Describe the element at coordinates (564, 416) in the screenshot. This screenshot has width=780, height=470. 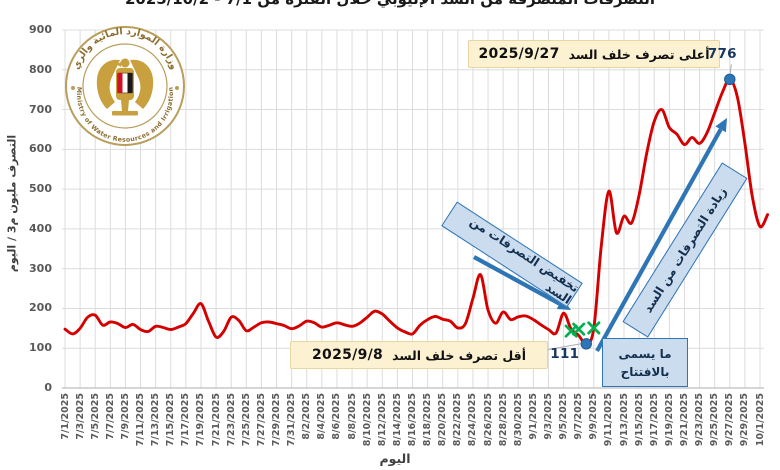
I see `x-tick-label: 9/5/2025` at that location.